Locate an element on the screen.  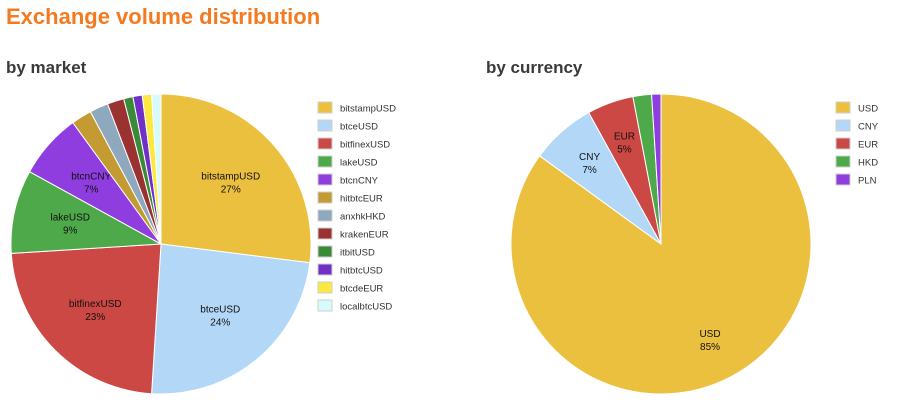
legend-label-btceusd: btceUSD is located at coordinates (359, 127).